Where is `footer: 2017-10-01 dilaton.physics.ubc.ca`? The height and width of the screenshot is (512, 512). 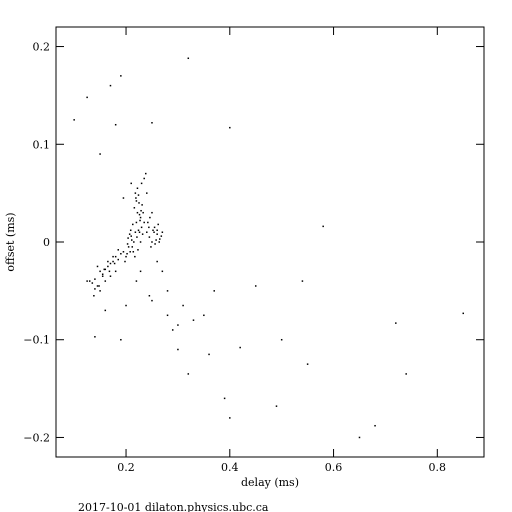
footer: 2017-10-01 dilaton.physics.ubc.ca is located at coordinates (173, 506).